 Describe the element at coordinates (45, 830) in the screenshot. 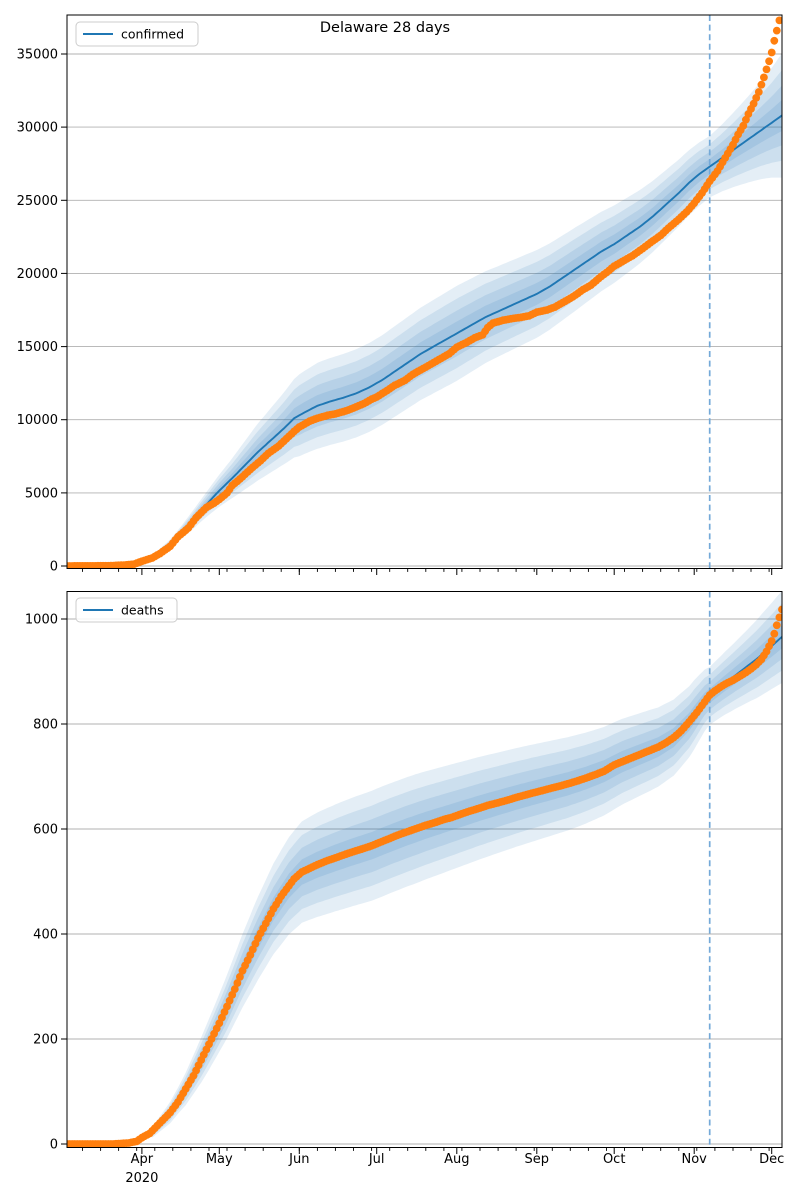

I see `y-tick-label: 600` at that location.